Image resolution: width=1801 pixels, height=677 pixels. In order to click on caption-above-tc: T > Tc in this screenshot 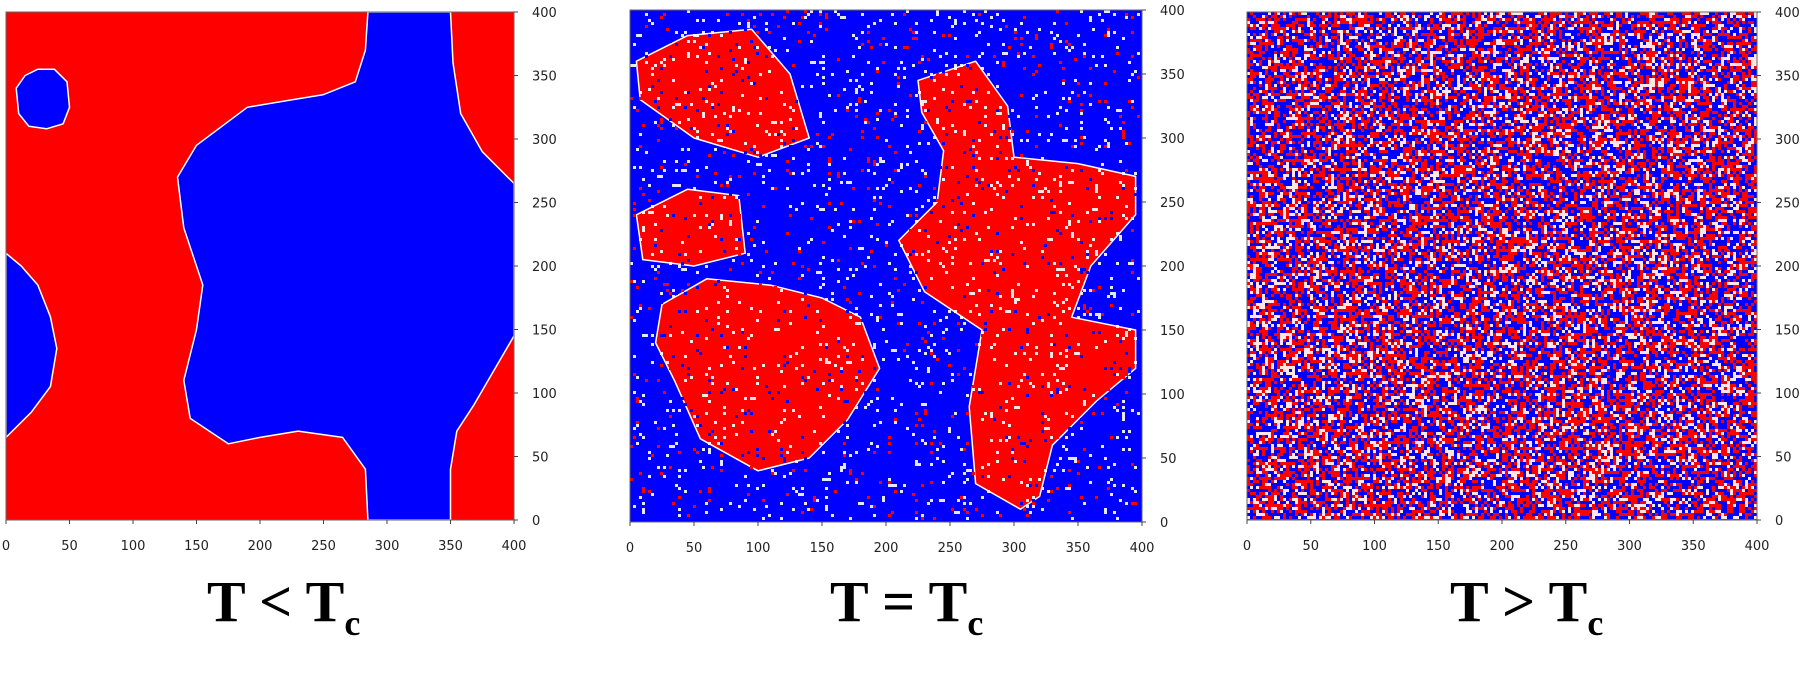, I will do `click(1526, 606)`.